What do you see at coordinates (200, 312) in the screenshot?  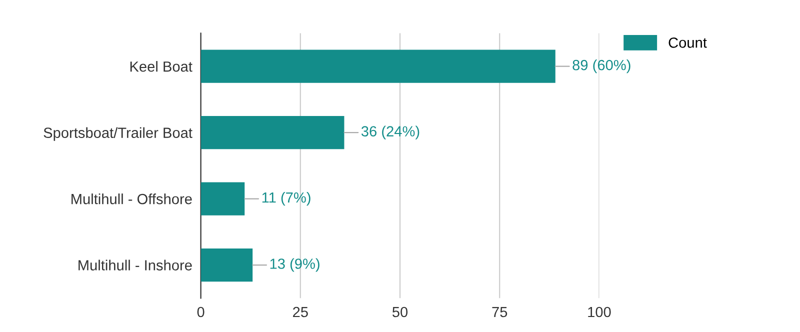 I see `x-tick-label: 0` at bounding box center [200, 312].